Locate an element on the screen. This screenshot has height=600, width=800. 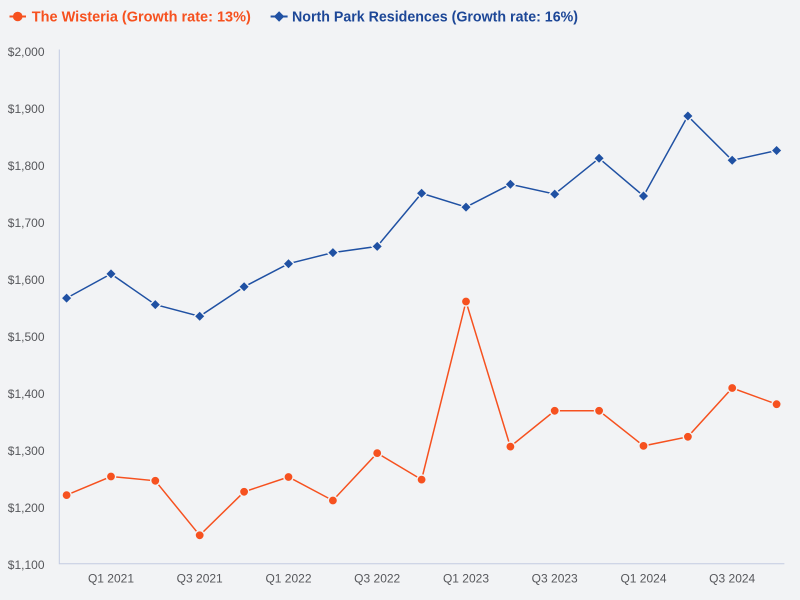
svg-text: Q3 2024 is located at coordinates (732, 578).